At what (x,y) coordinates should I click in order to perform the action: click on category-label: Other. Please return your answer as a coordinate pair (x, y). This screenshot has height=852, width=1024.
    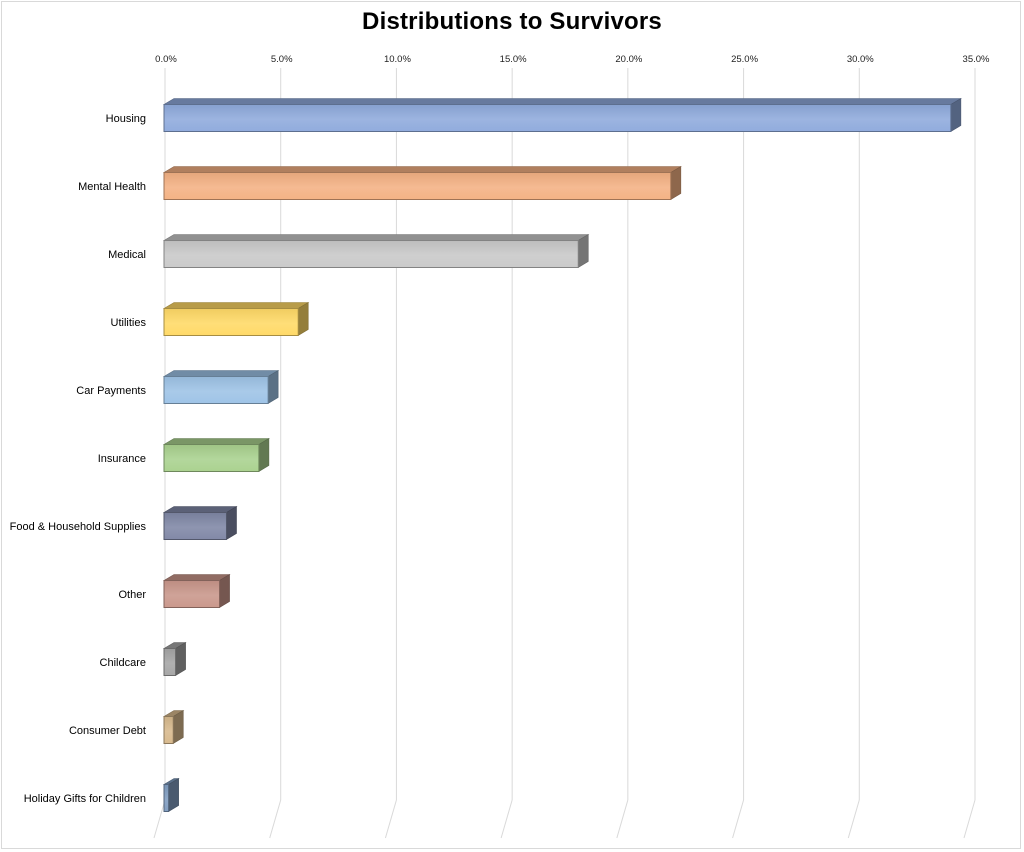
    Looking at the image, I should click on (132, 595).